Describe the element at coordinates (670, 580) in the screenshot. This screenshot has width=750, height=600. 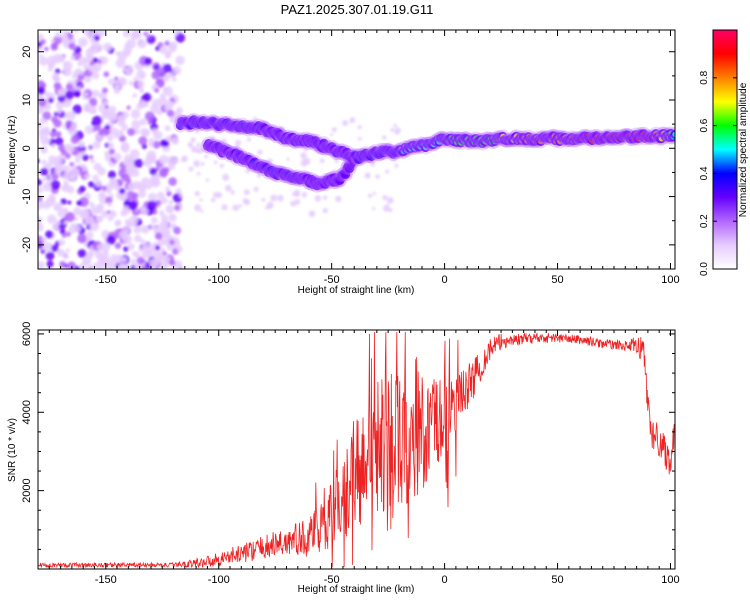
I see `x-tick-label: 100` at that location.